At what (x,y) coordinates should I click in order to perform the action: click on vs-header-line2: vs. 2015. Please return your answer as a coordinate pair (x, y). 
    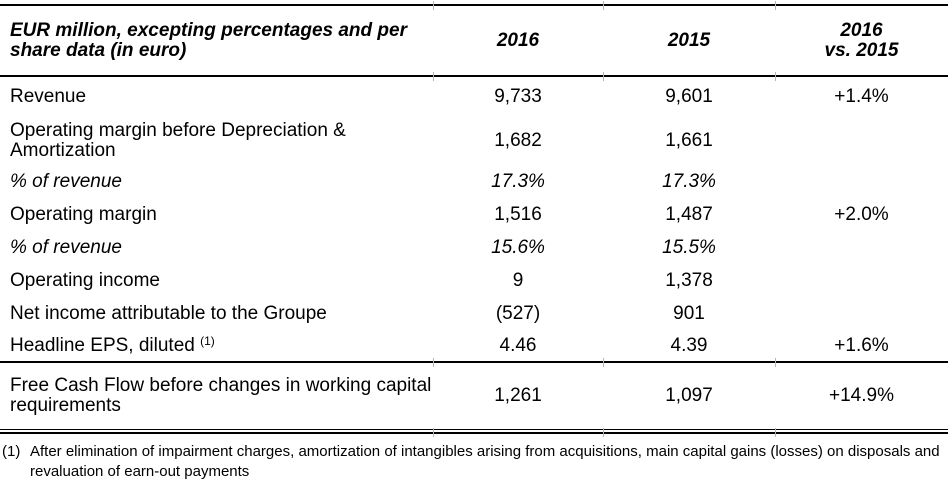
    Looking at the image, I should click on (861, 50).